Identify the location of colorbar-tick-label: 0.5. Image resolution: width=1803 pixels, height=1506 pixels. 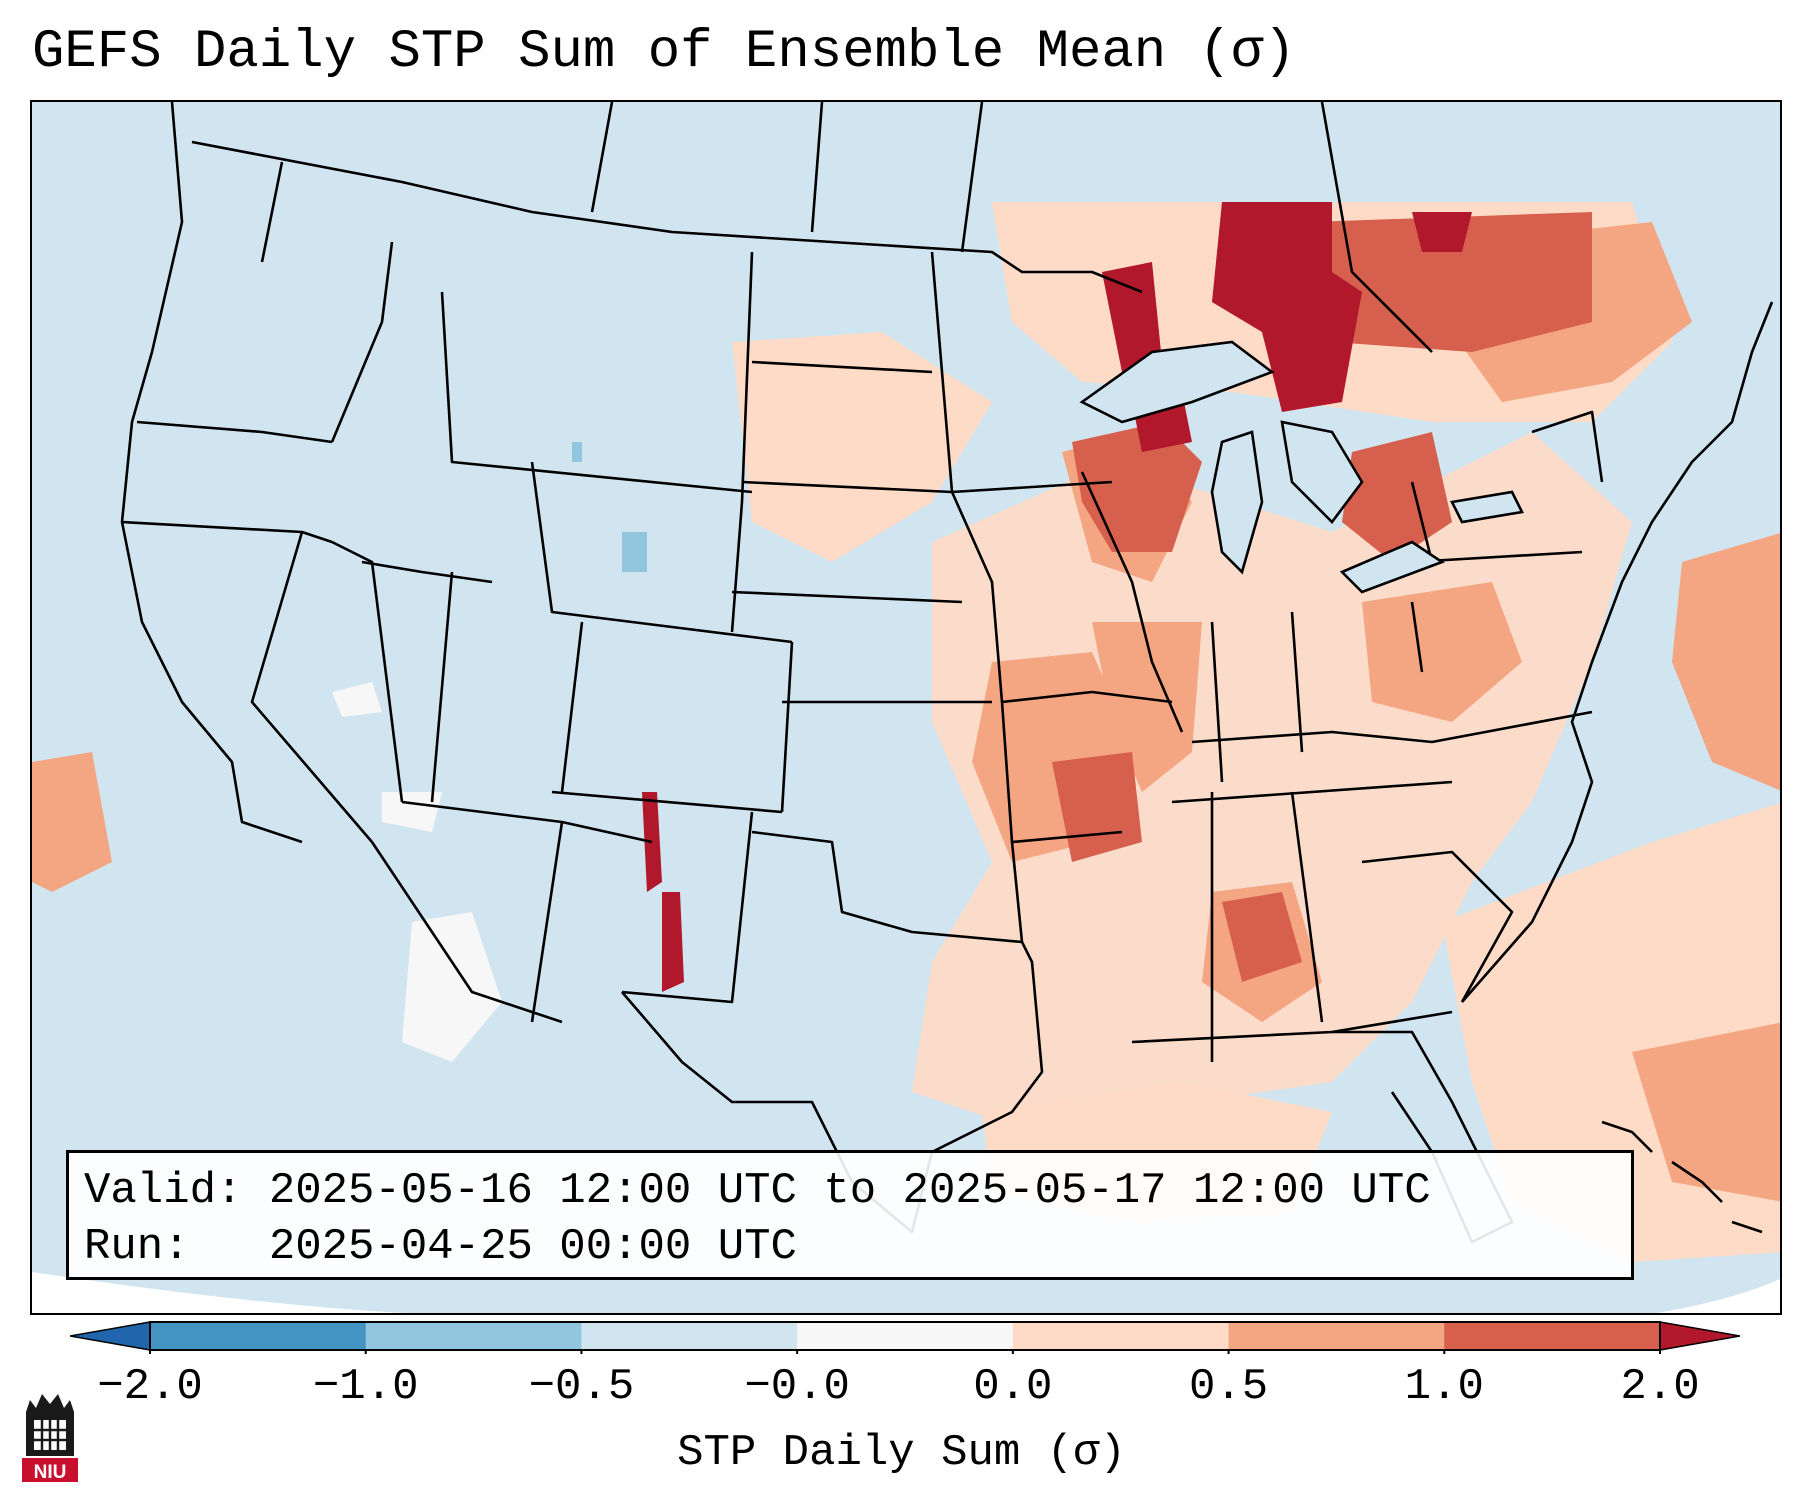
(1228, 1387).